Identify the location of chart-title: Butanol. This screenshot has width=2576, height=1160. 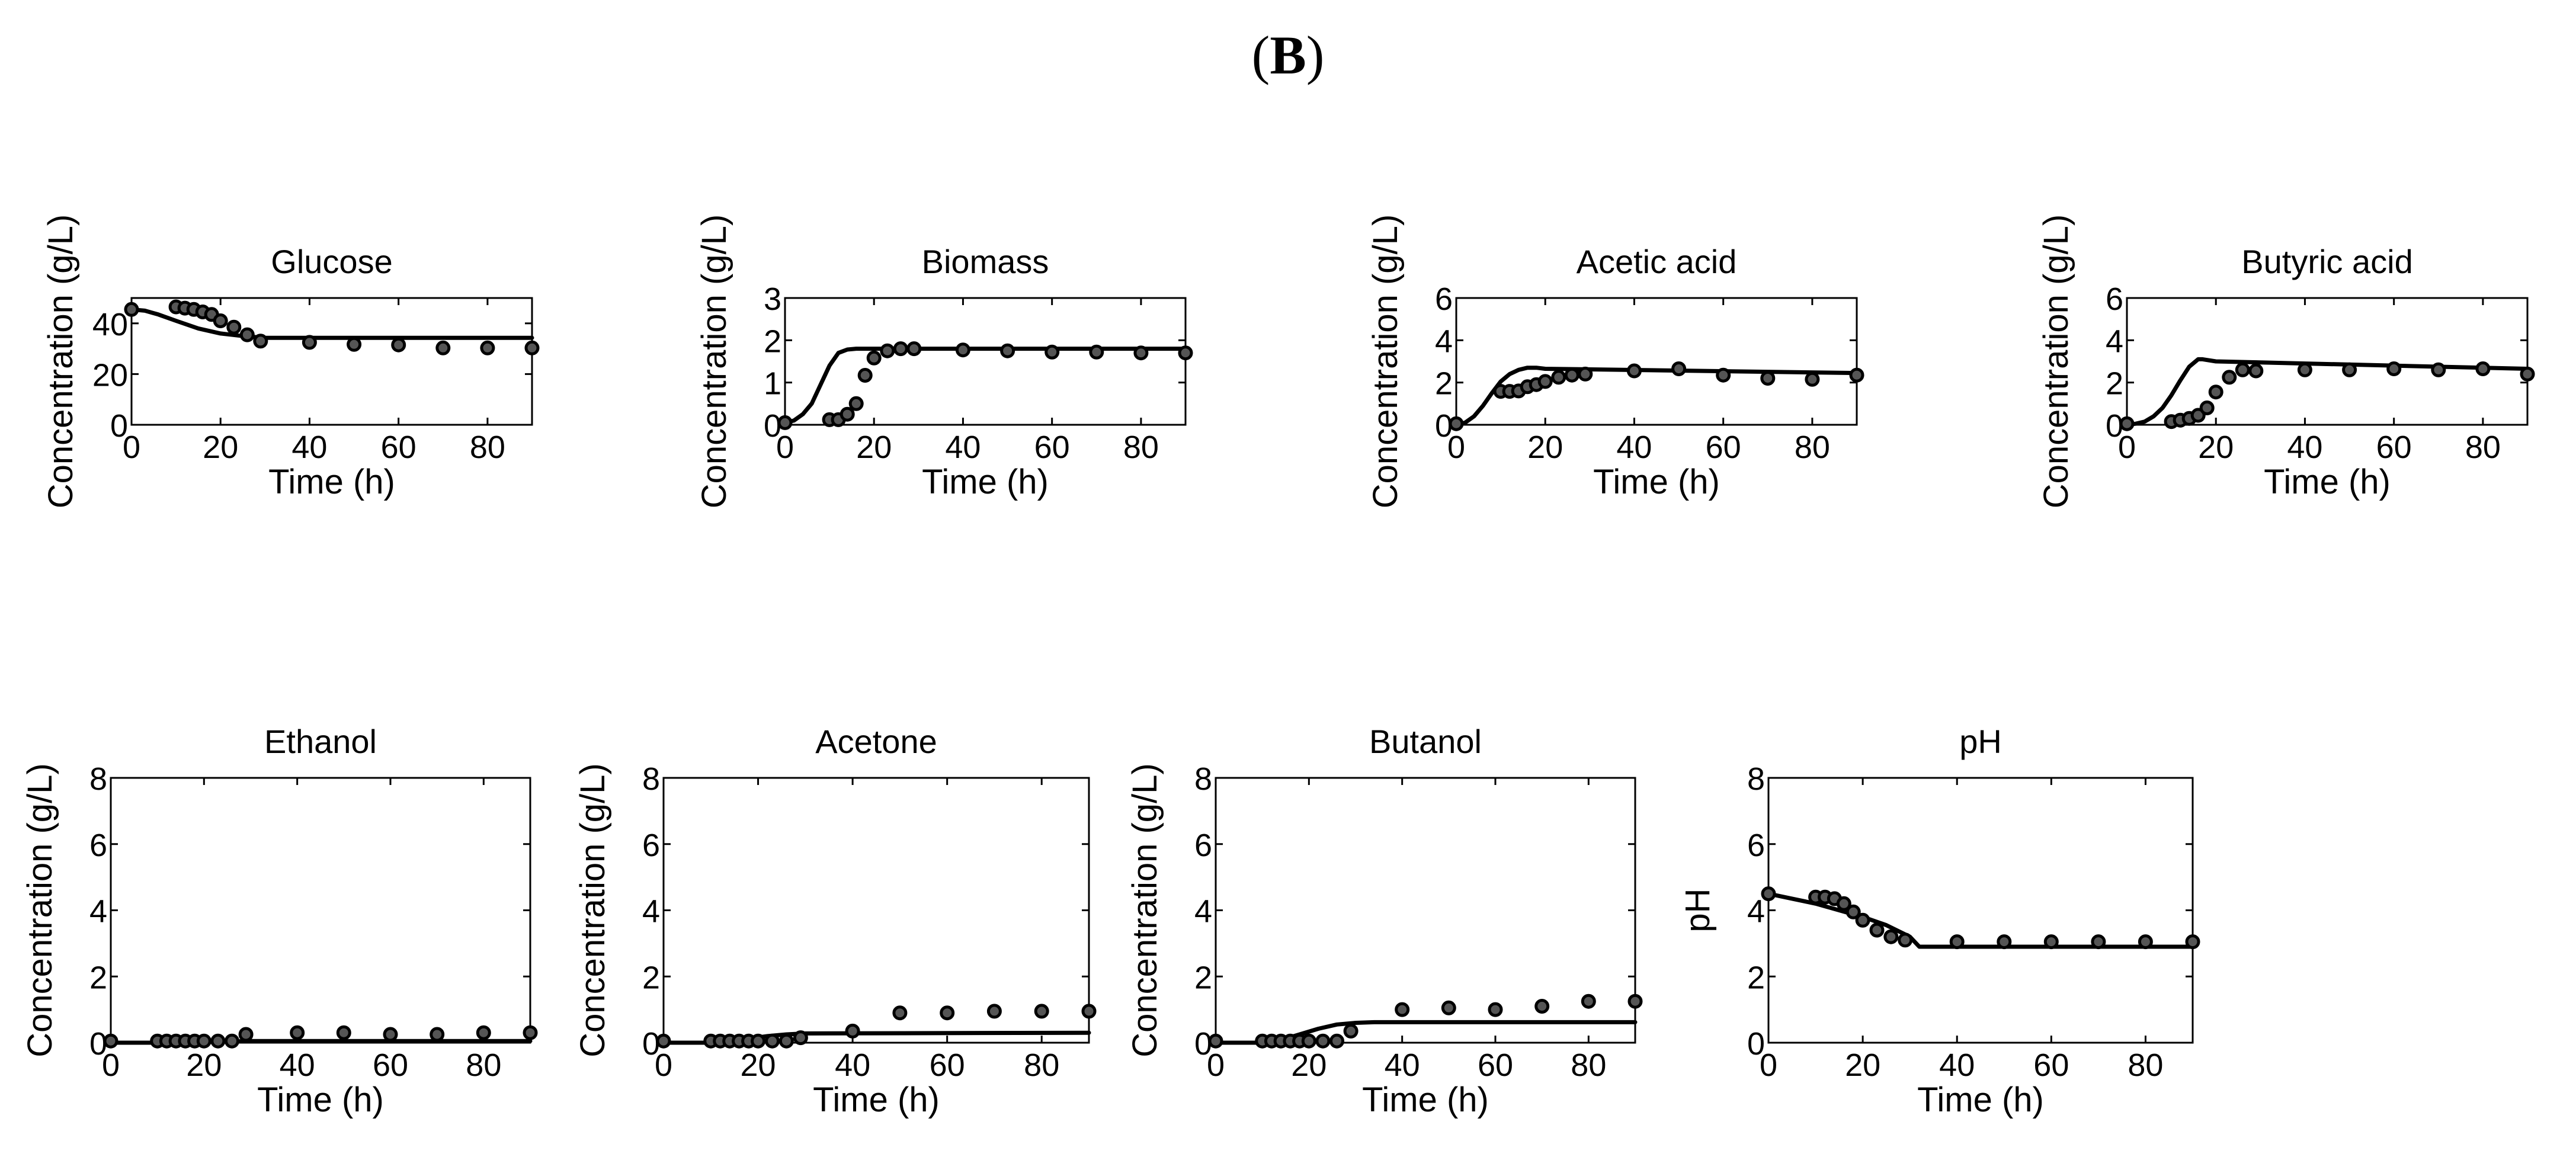
(1425, 742).